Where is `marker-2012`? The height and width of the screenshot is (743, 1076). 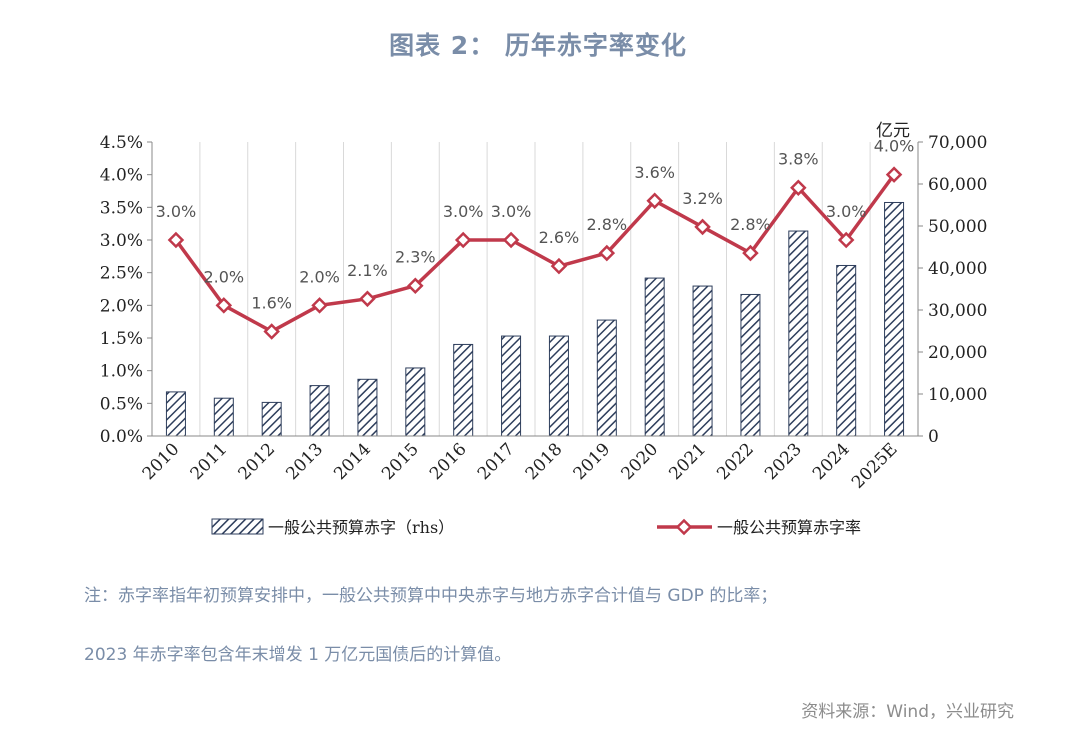 marker-2012 is located at coordinates (271, 331).